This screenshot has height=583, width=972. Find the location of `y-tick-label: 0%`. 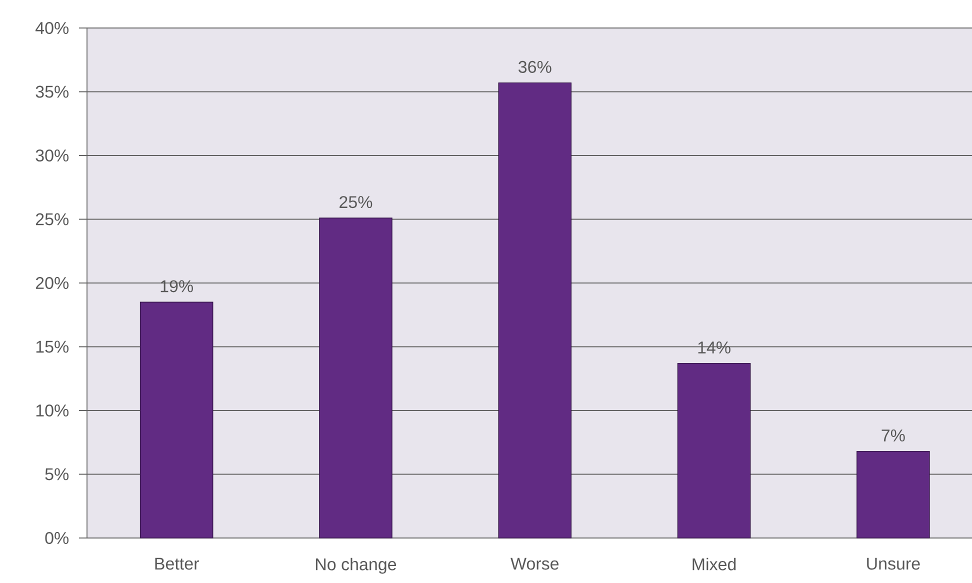

y-tick-label: 0% is located at coordinates (57, 538).